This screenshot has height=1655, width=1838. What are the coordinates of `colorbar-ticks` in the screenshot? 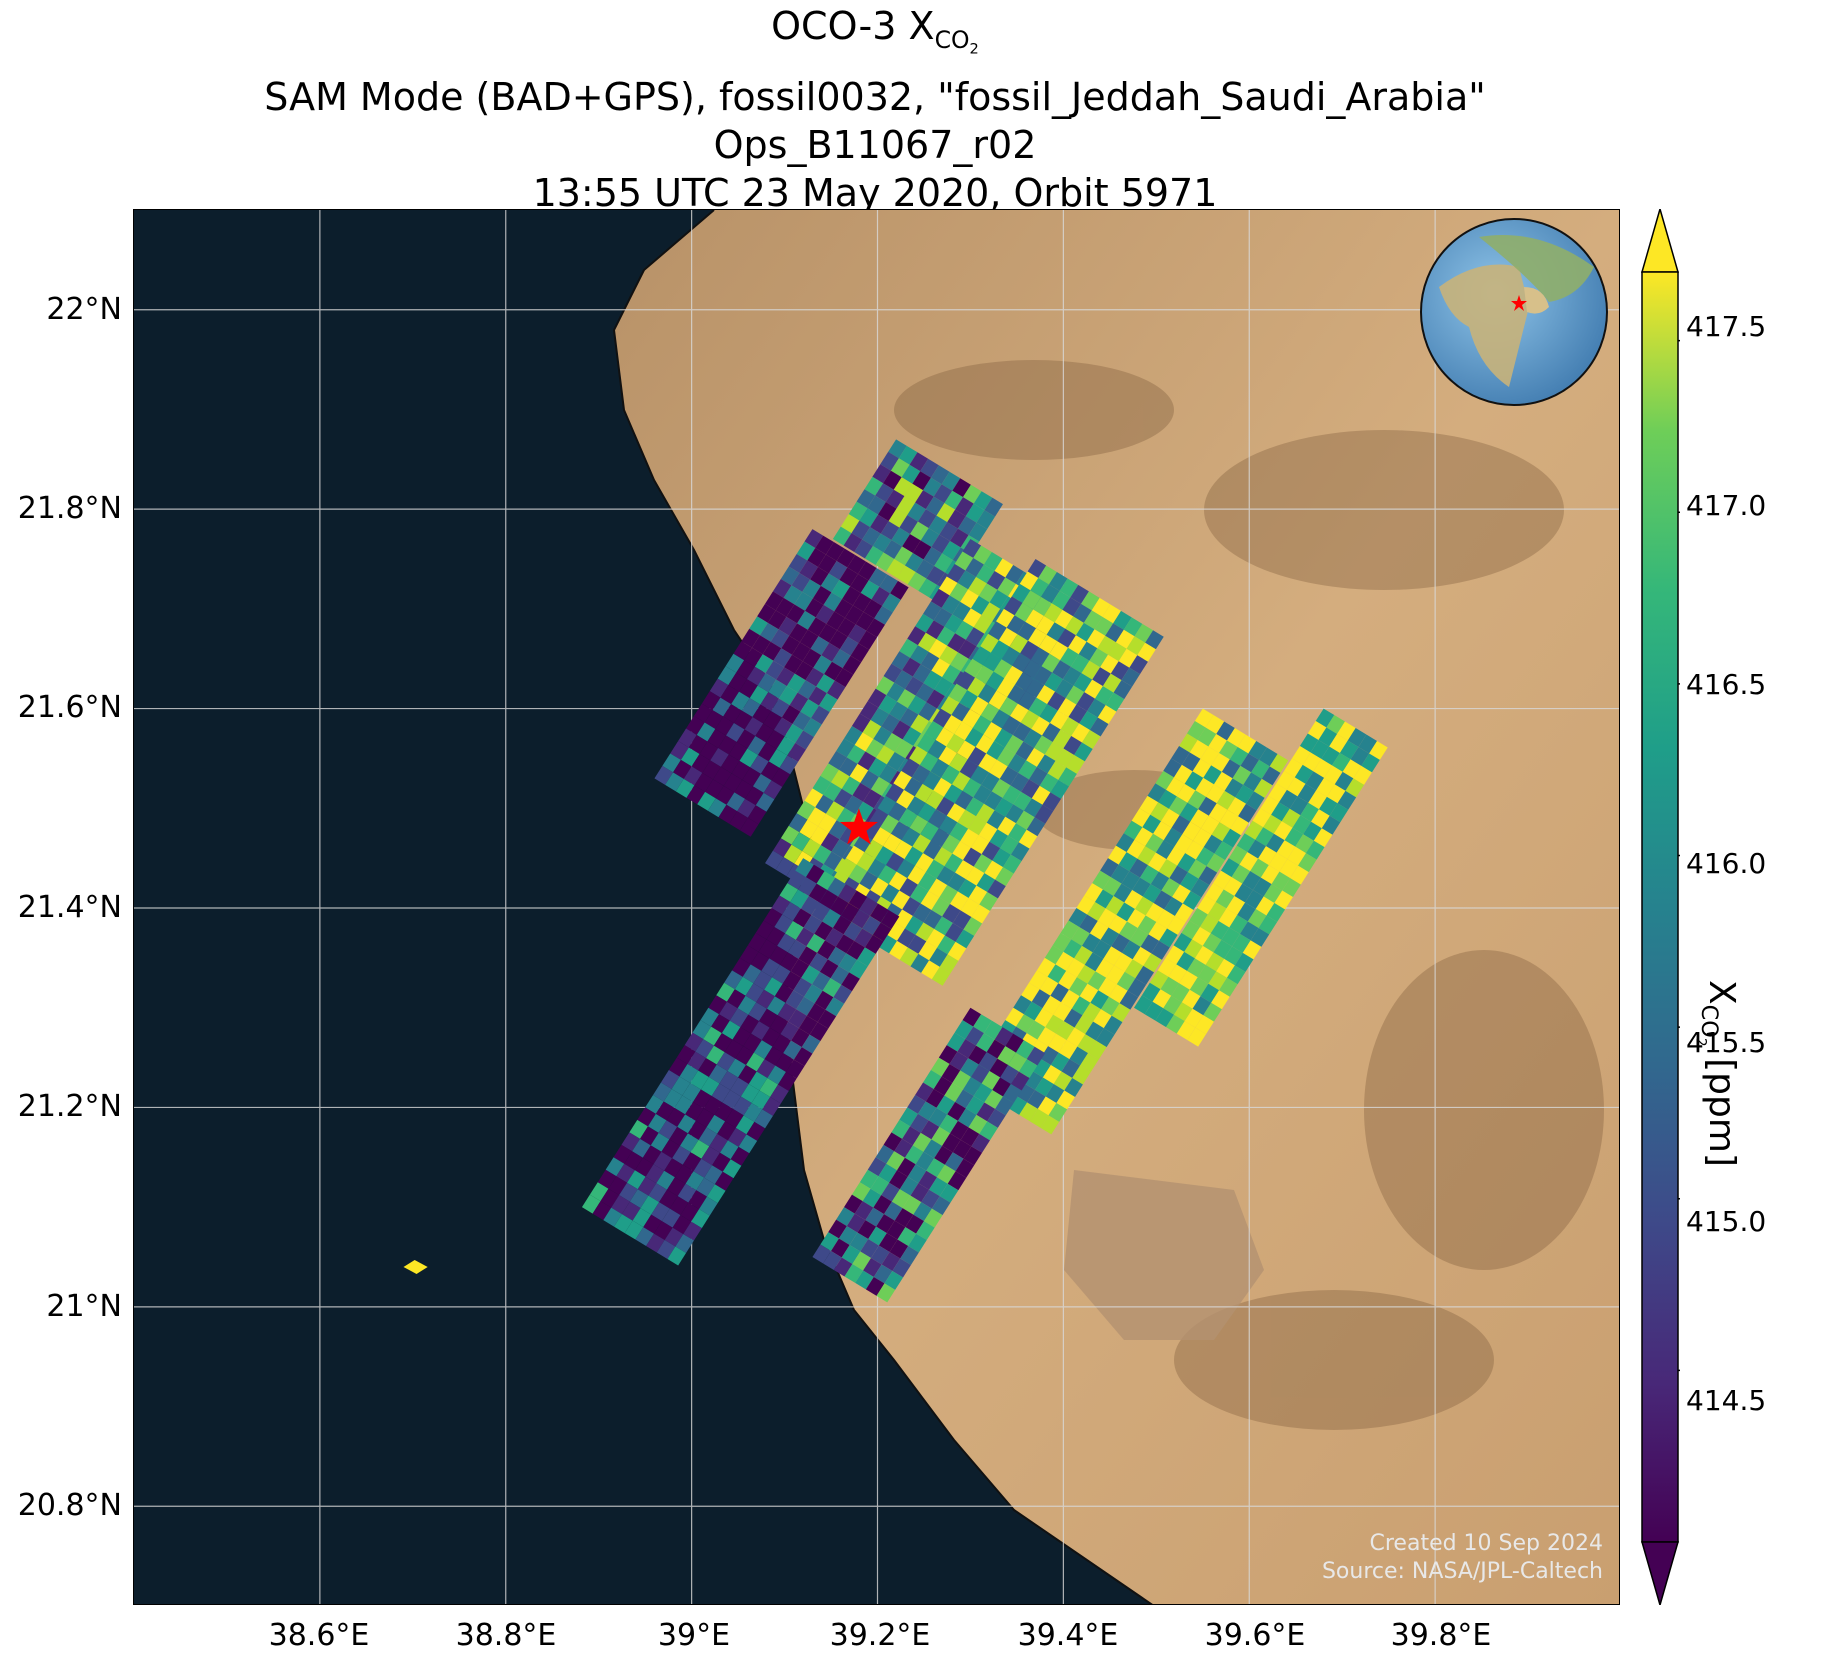 It's located at (1679, 855).